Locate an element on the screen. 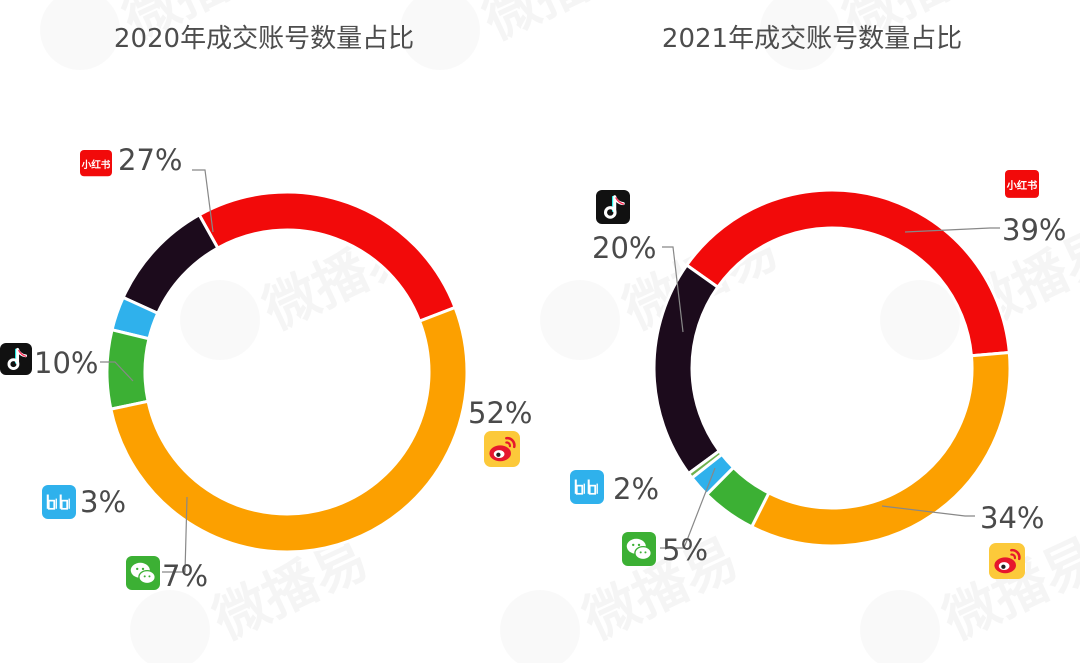 This screenshot has width=1080, height=663. data-label-xiaohongshu: 27% is located at coordinates (150, 160).